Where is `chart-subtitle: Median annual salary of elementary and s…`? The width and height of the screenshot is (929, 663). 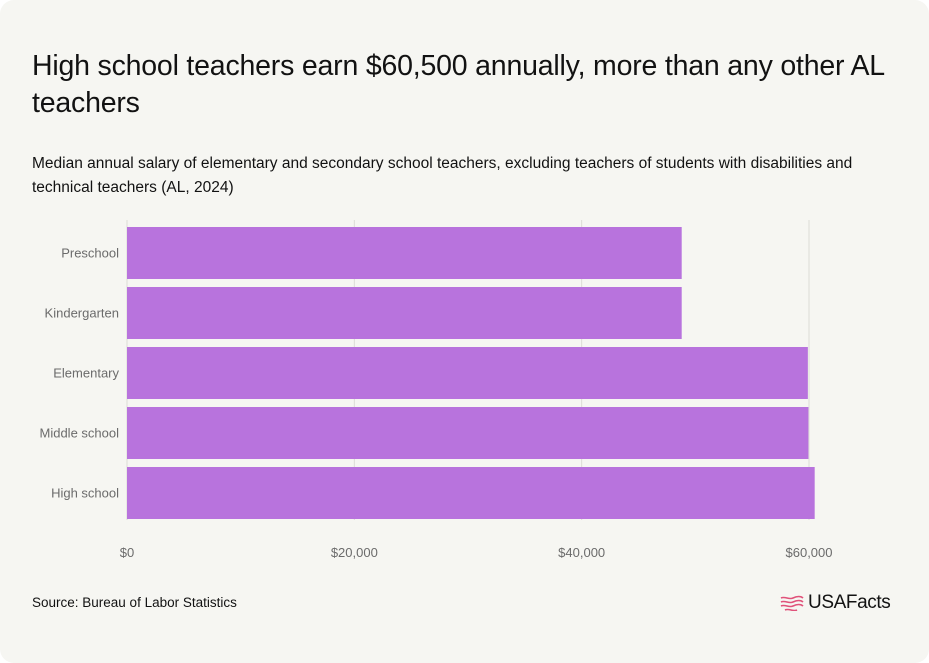 chart-subtitle: Median annual salary of elementary and s… is located at coordinates (442, 175).